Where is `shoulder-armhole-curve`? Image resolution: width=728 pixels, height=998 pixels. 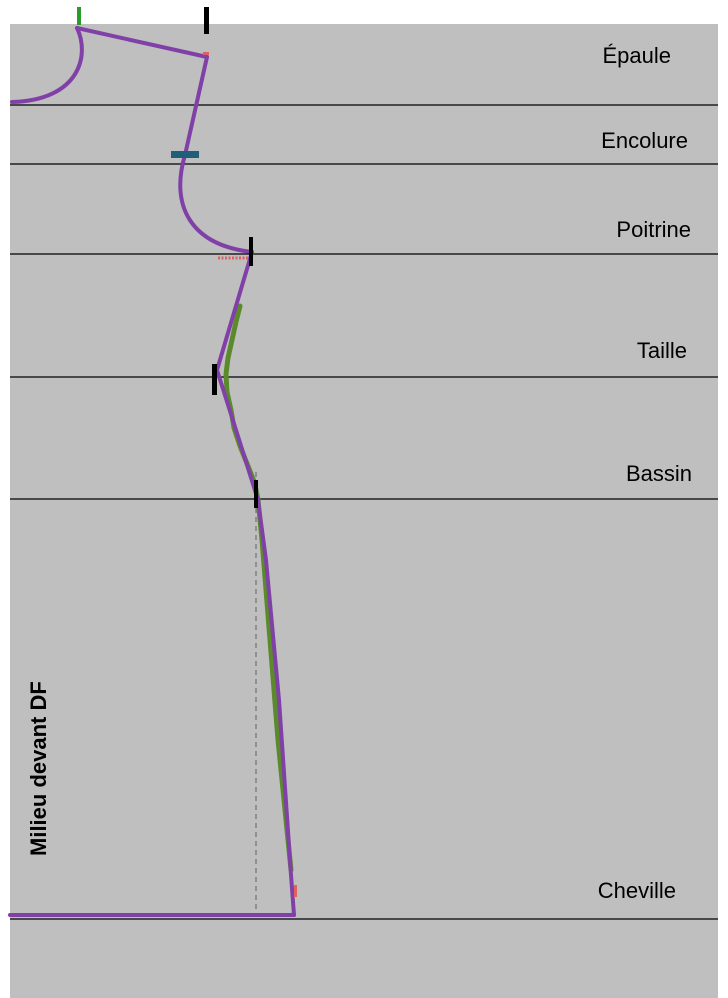 shoulder-armhole-curve is located at coordinates (47, 65).